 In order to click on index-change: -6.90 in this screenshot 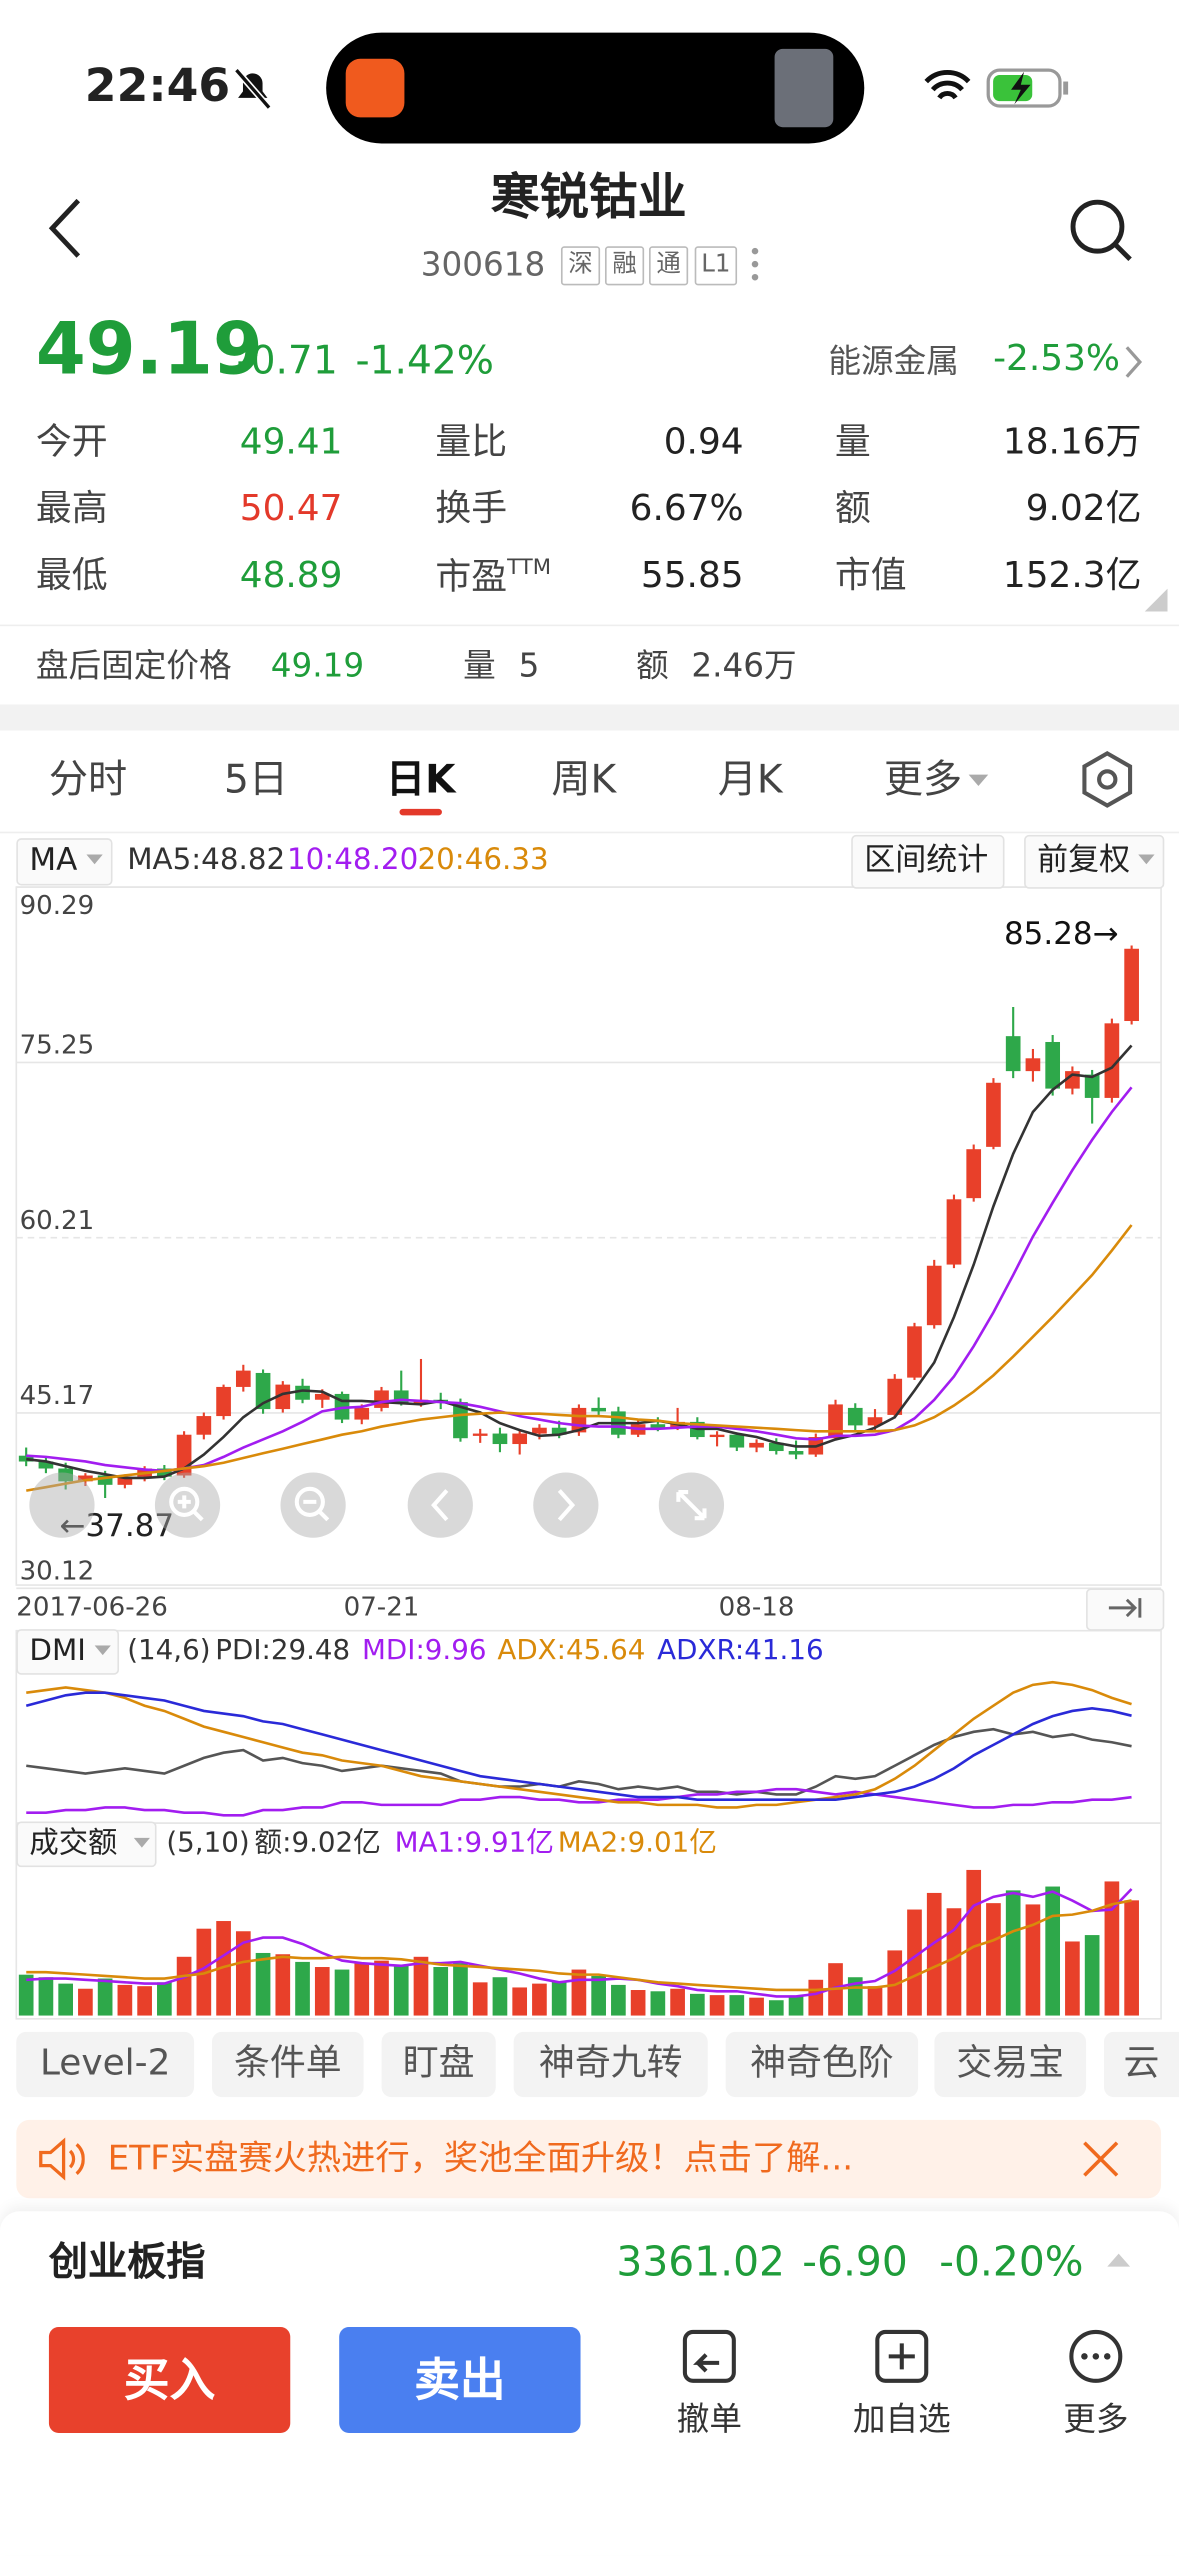, I will do `click(855, 2262)`.